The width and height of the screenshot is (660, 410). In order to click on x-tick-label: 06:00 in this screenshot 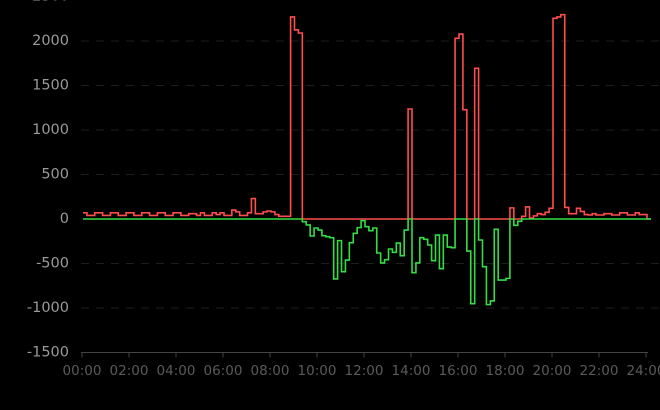, I will do `click(223, 371)`.